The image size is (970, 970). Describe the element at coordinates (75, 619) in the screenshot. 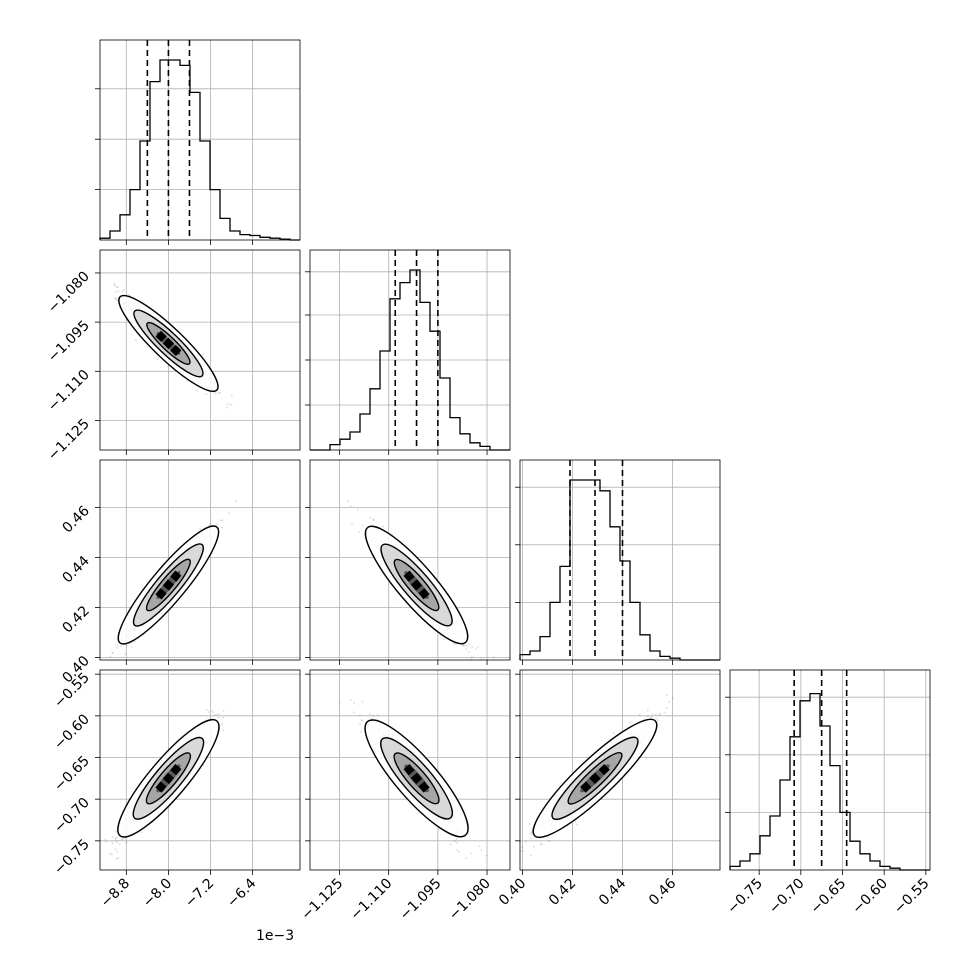

I see `y-tick-label: 0.42` at that location.